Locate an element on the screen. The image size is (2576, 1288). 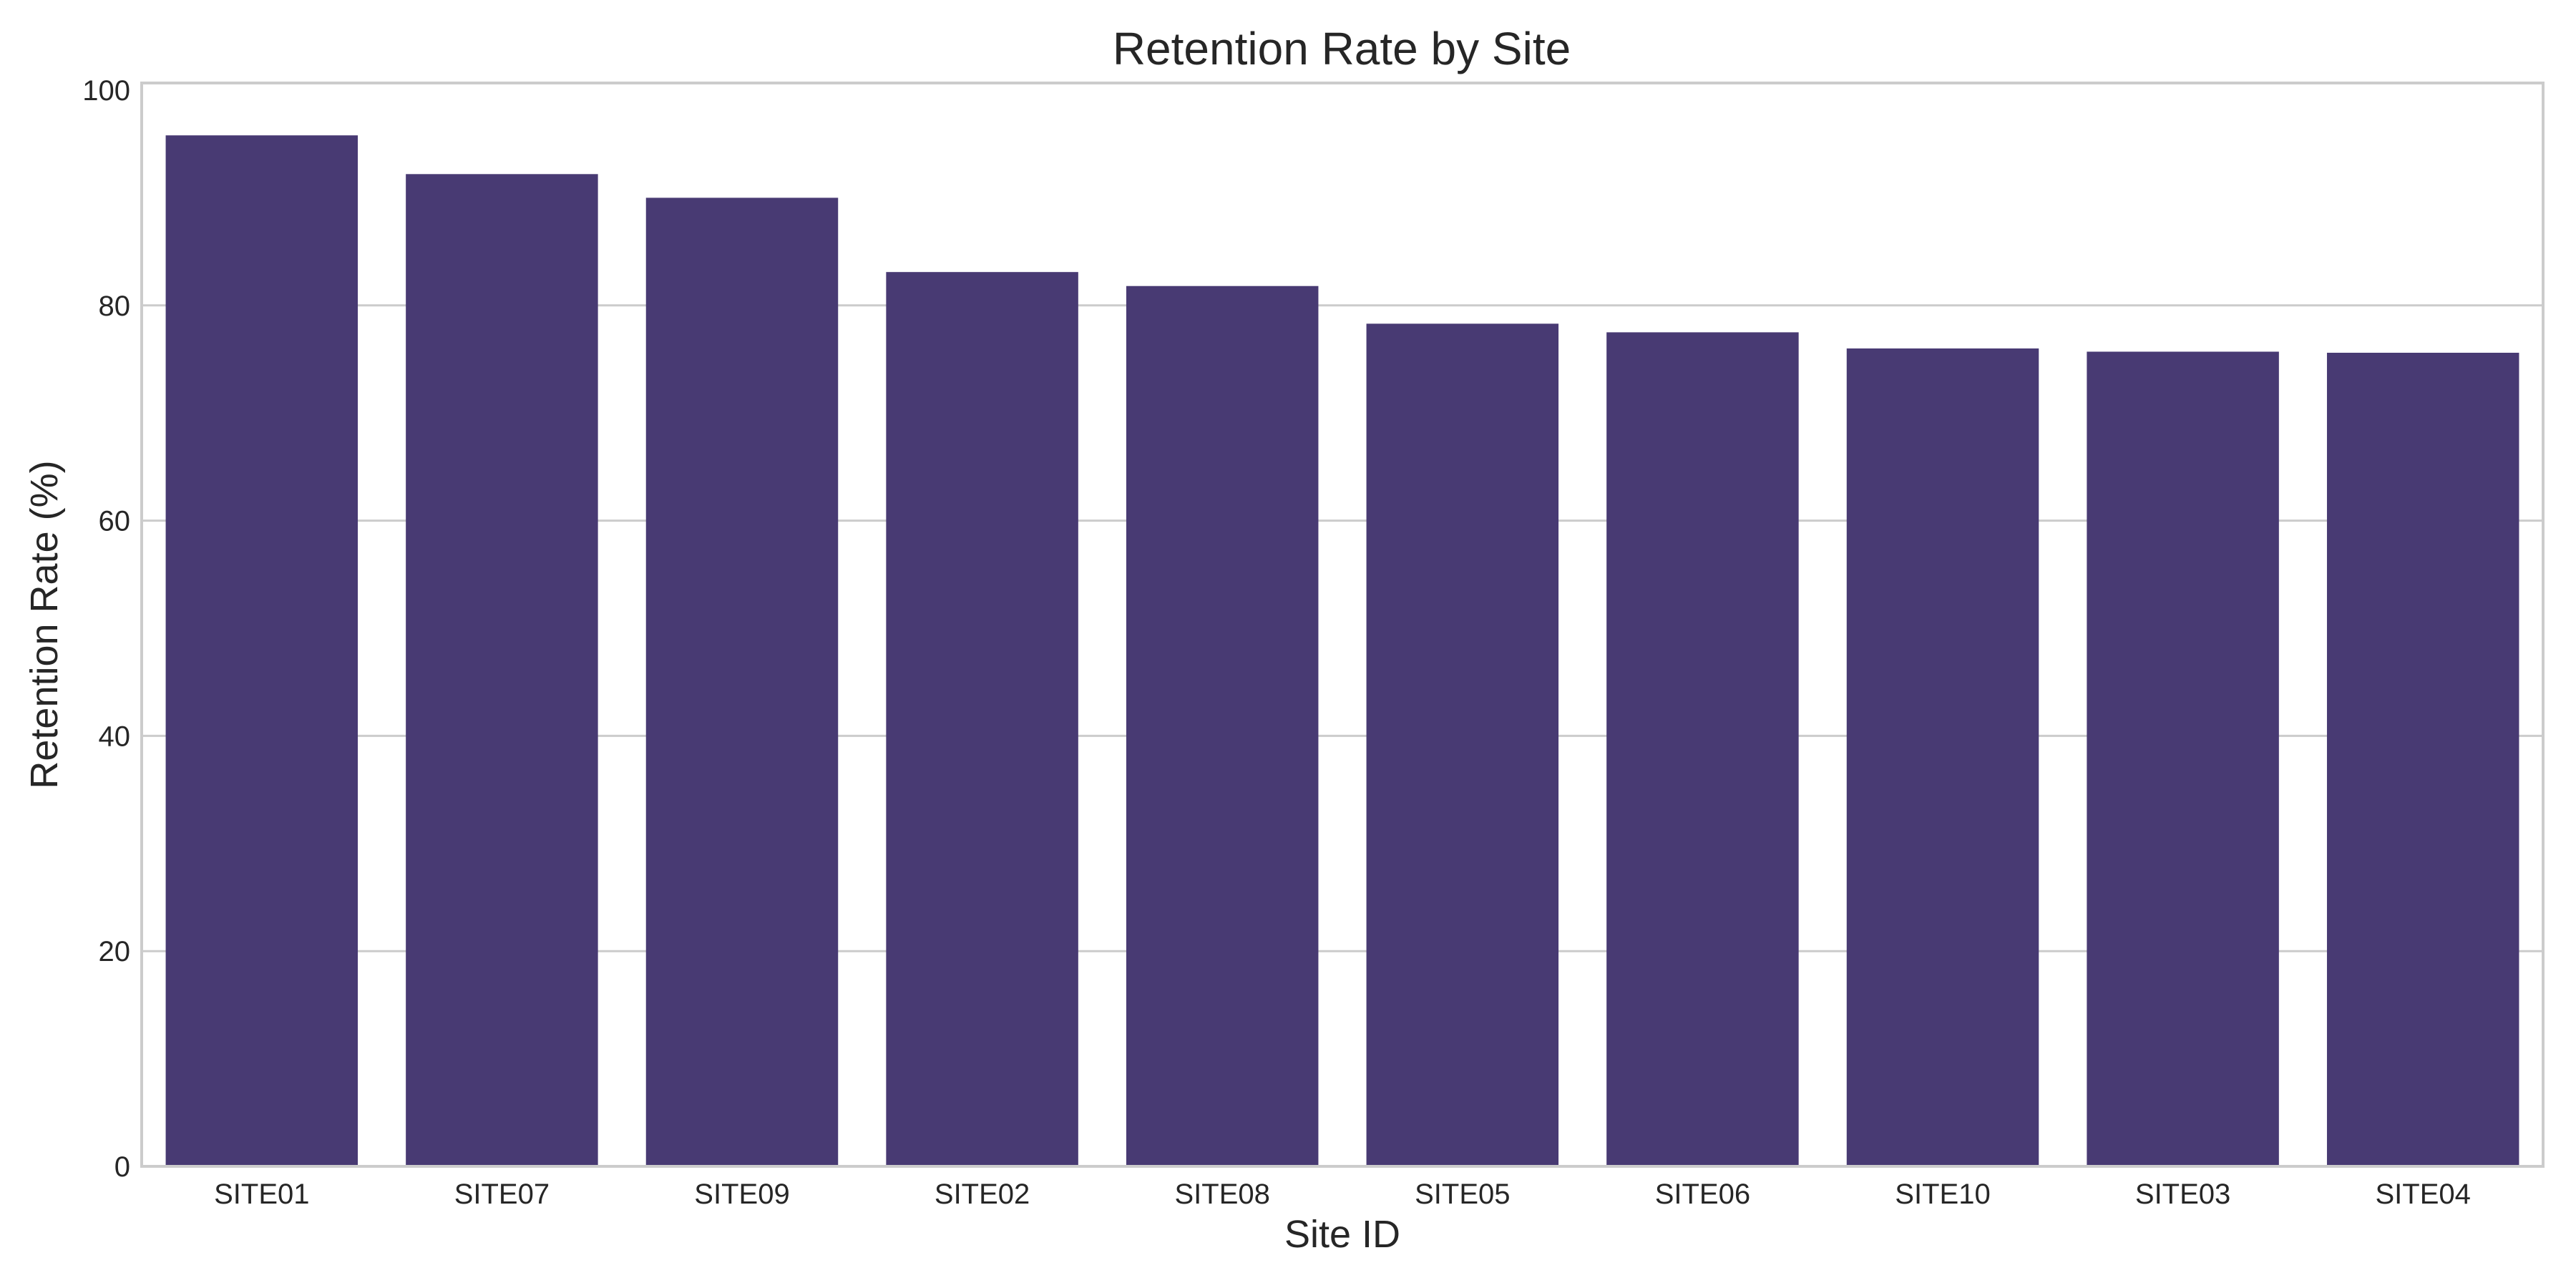
chart-title: Retention Rate by Site is located at coordinates (1342, 48).